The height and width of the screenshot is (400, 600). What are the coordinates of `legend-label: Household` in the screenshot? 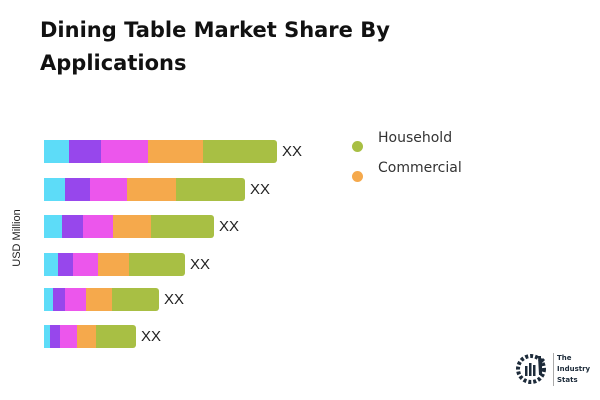 It's located at (415, 138).